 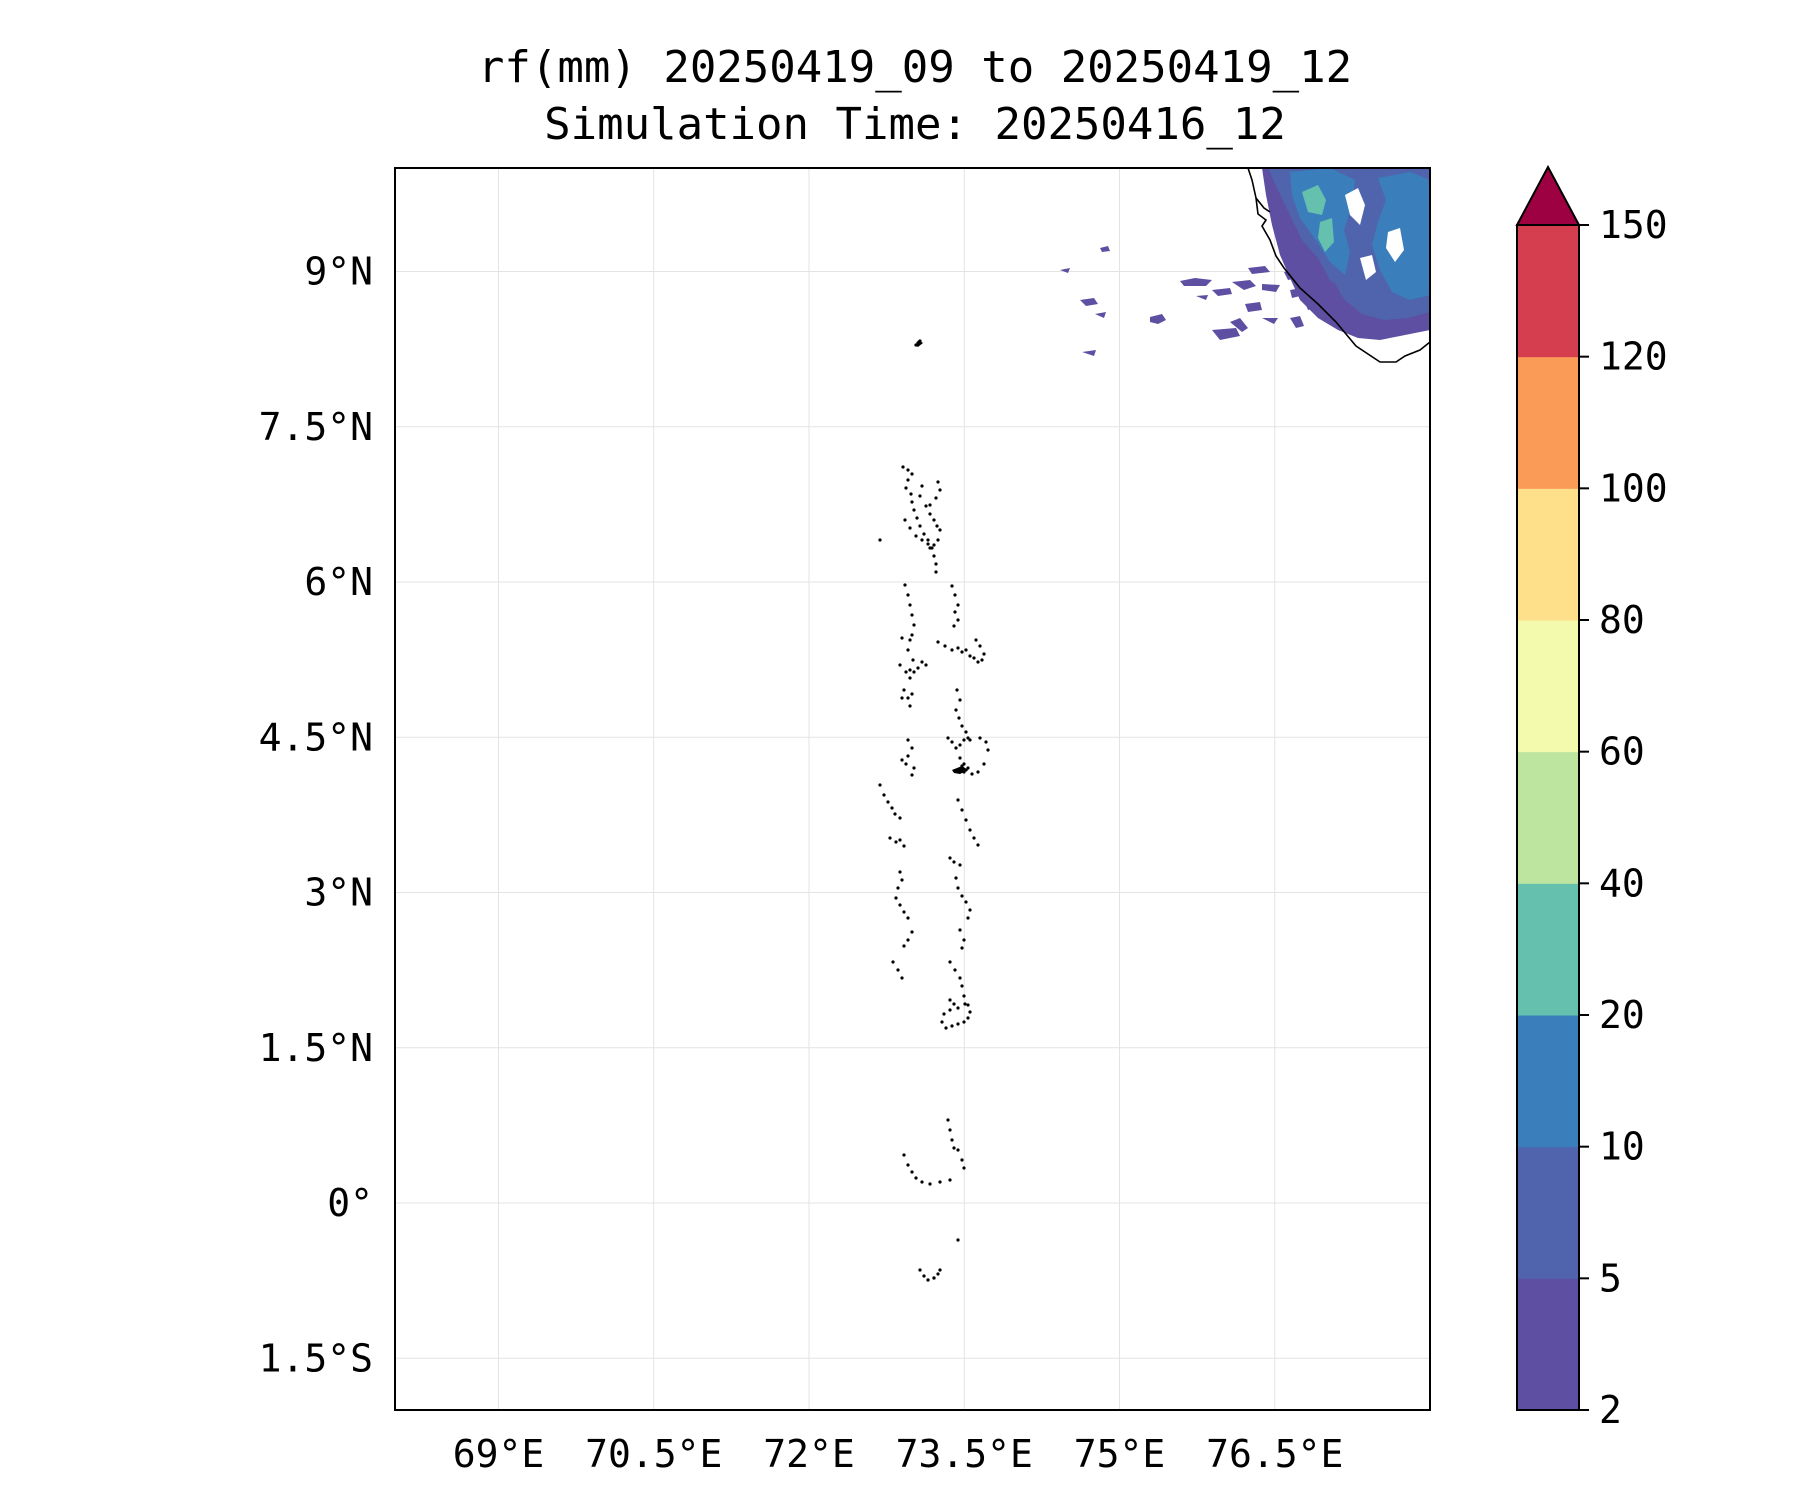 What do you see at coordinates (898, 1454) in the screenshot?
I see `x-axis-ticks: 69°E 70.5°E 72°E 73.5°E 75°E 76.5°E` at bounding box center [898, 1454].